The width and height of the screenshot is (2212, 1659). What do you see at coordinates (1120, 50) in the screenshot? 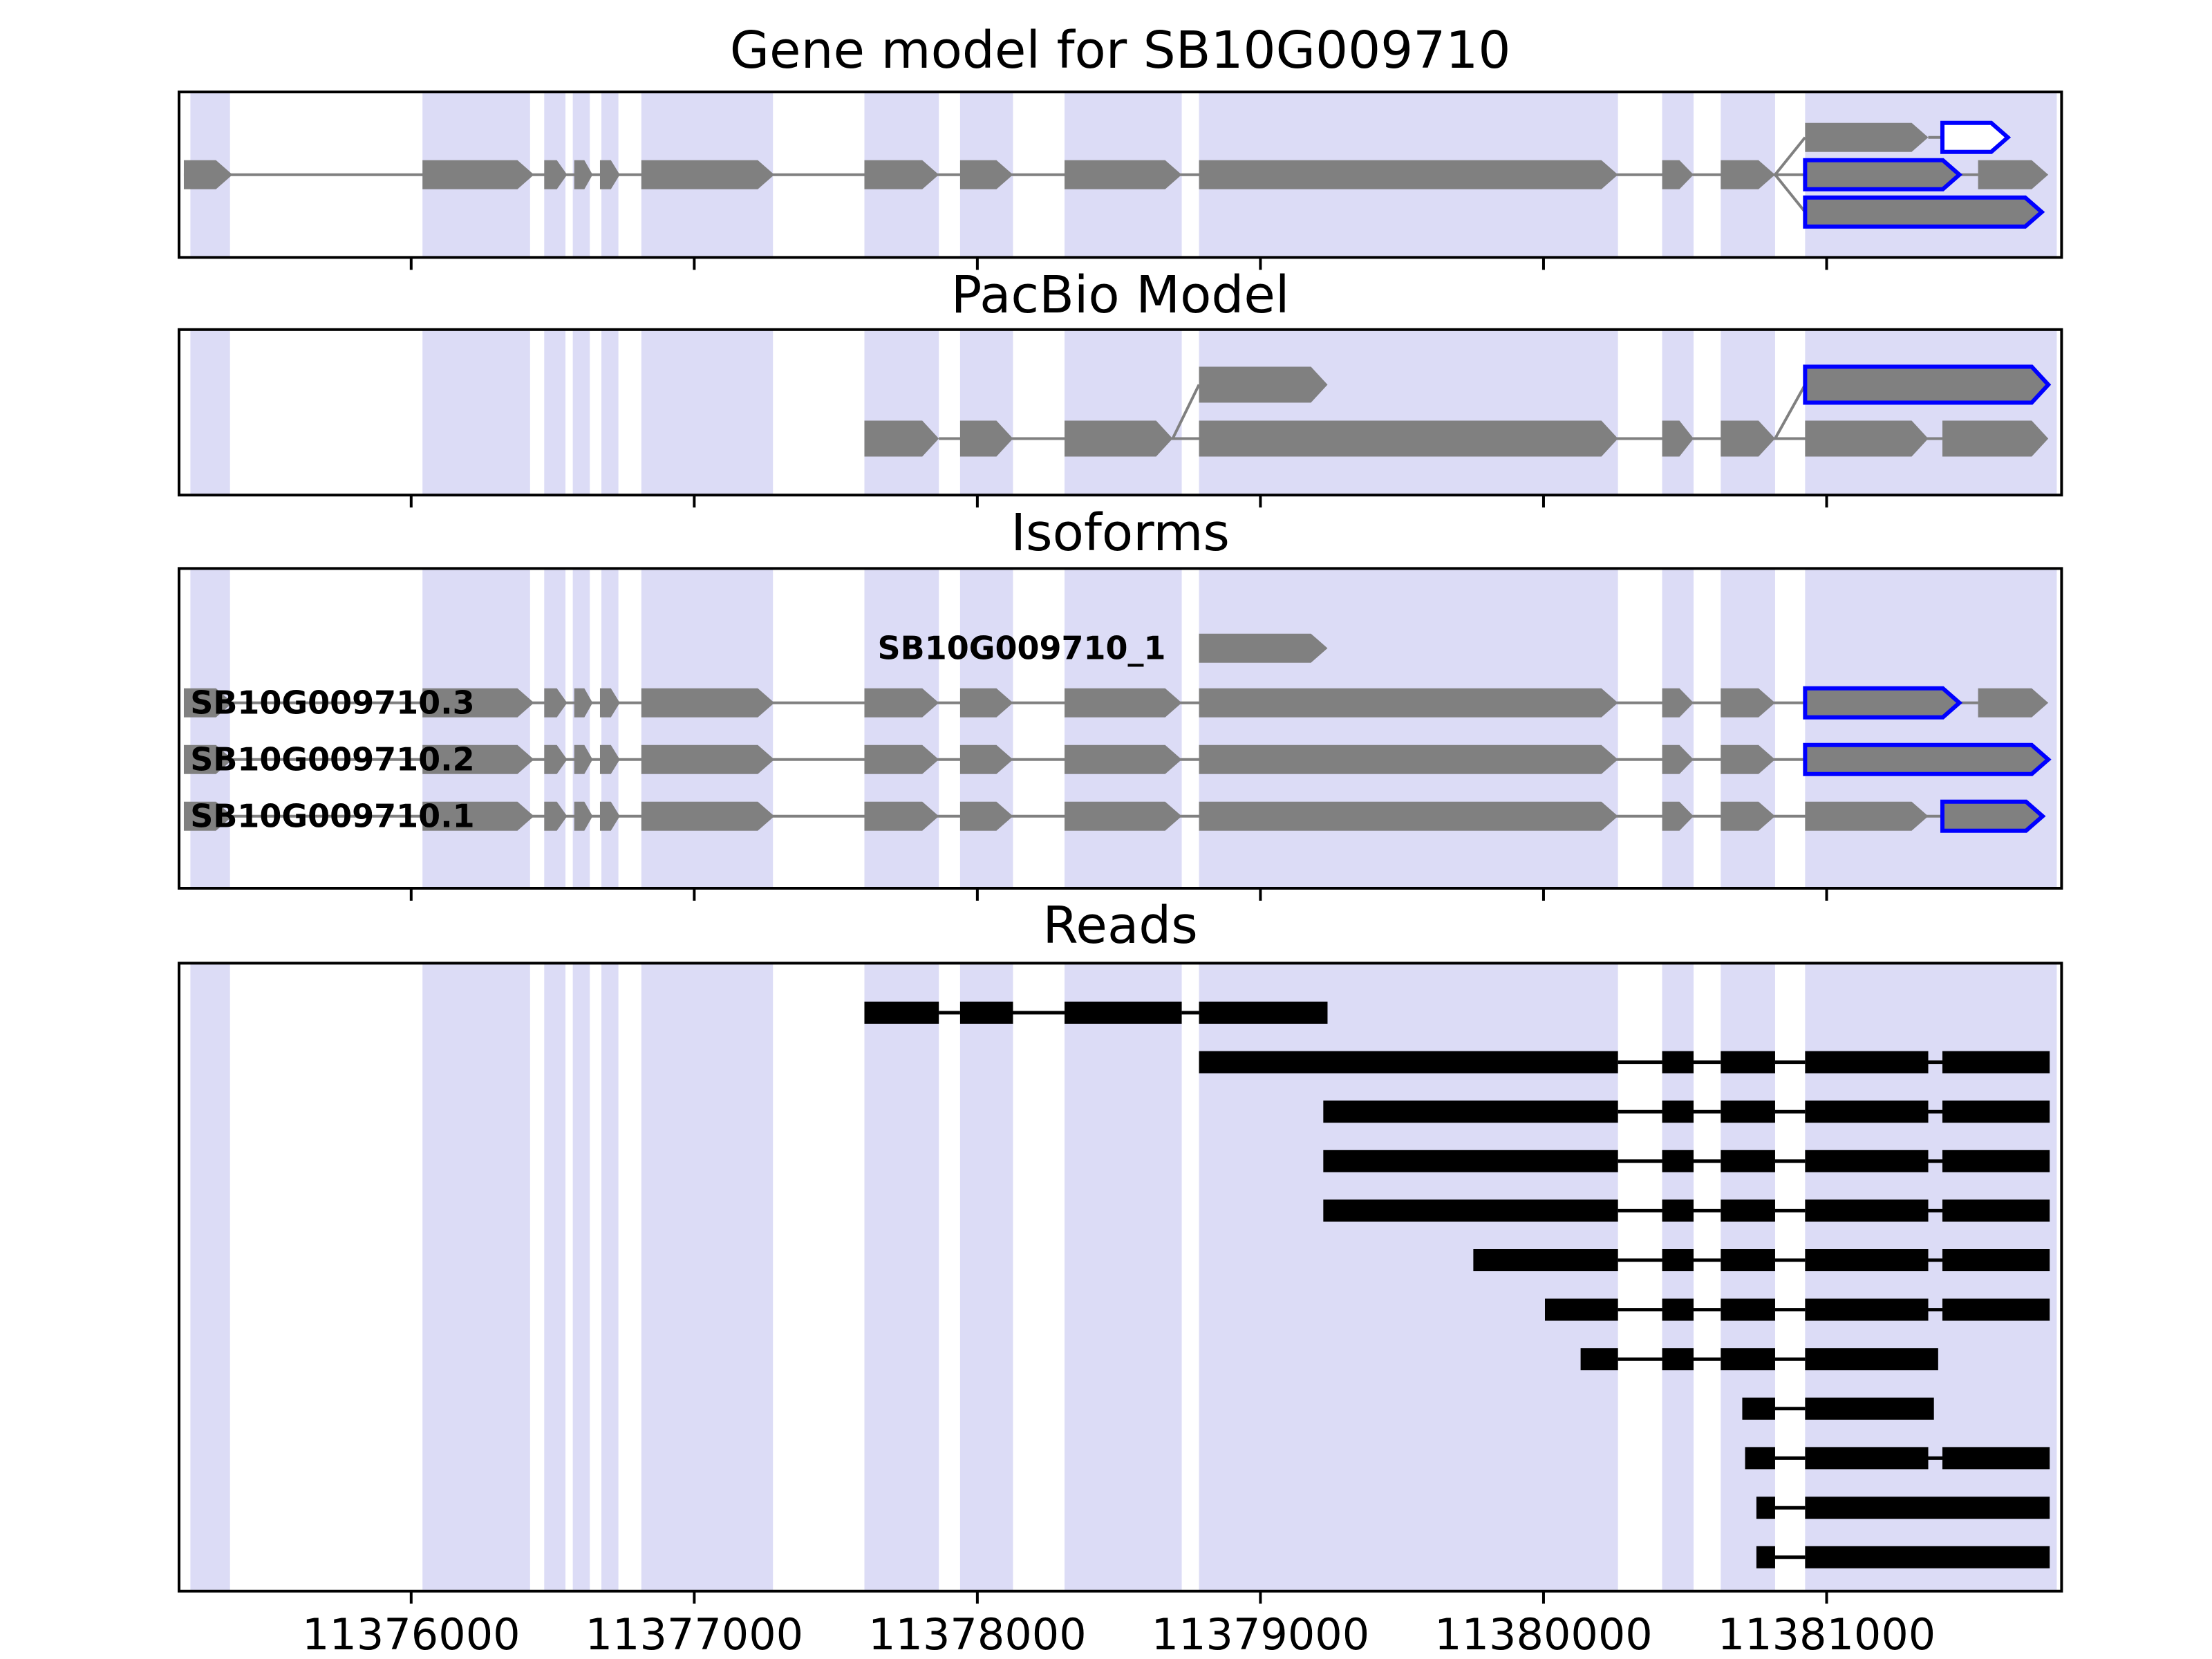
I see `panel-title-gene-model: Gene model for SB10G009710` at bounding box center [1120, 50].